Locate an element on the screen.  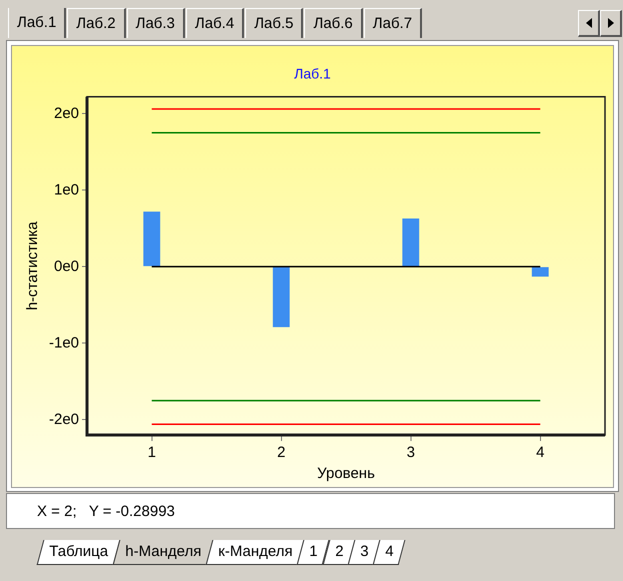
x-tick-label: 1 is located at coordinates (152, 453).